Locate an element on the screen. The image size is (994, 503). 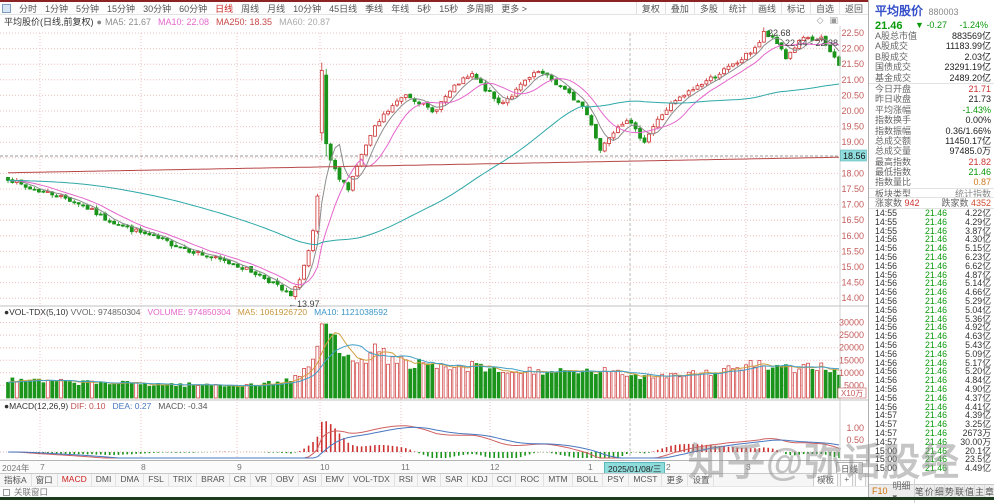
period-tab-60分钟: 60分钟 is located at coordinates (193, 8).